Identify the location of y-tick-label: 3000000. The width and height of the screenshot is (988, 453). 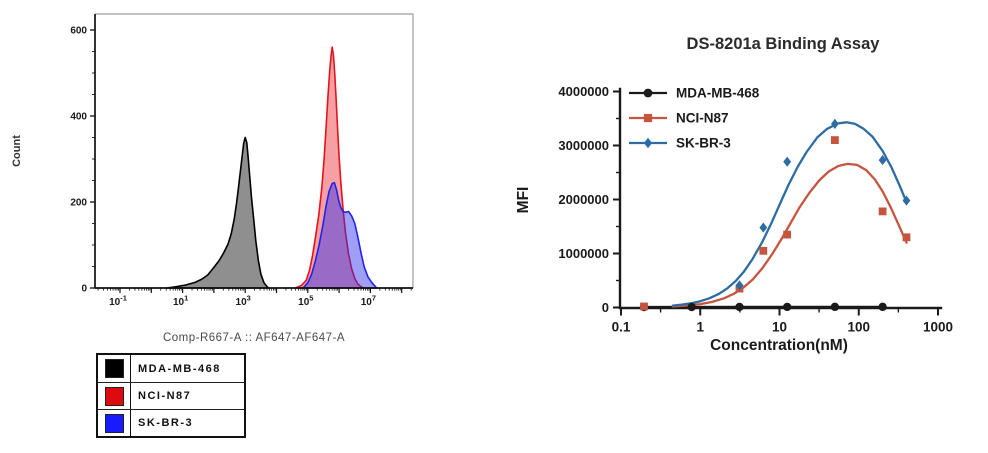
(583, 145).